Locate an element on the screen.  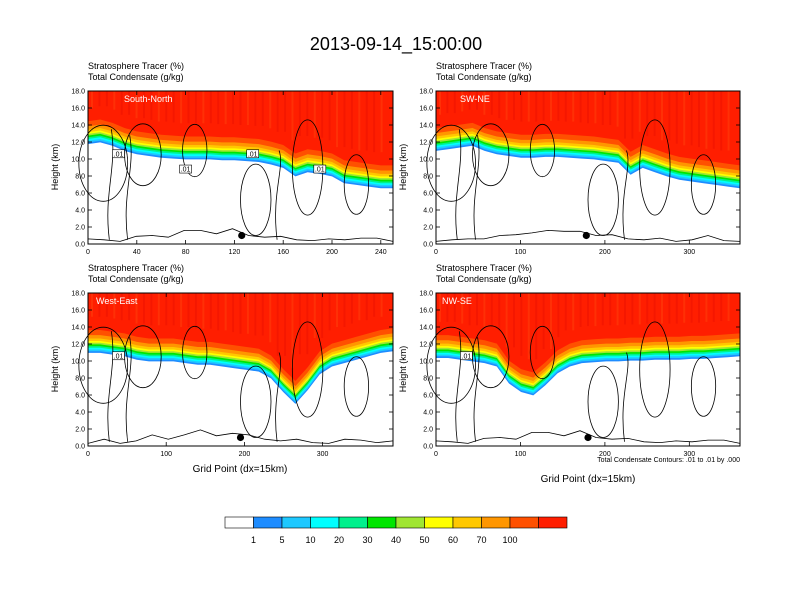
y-tick-label: 10.0 is located at coordinates (426, 362).